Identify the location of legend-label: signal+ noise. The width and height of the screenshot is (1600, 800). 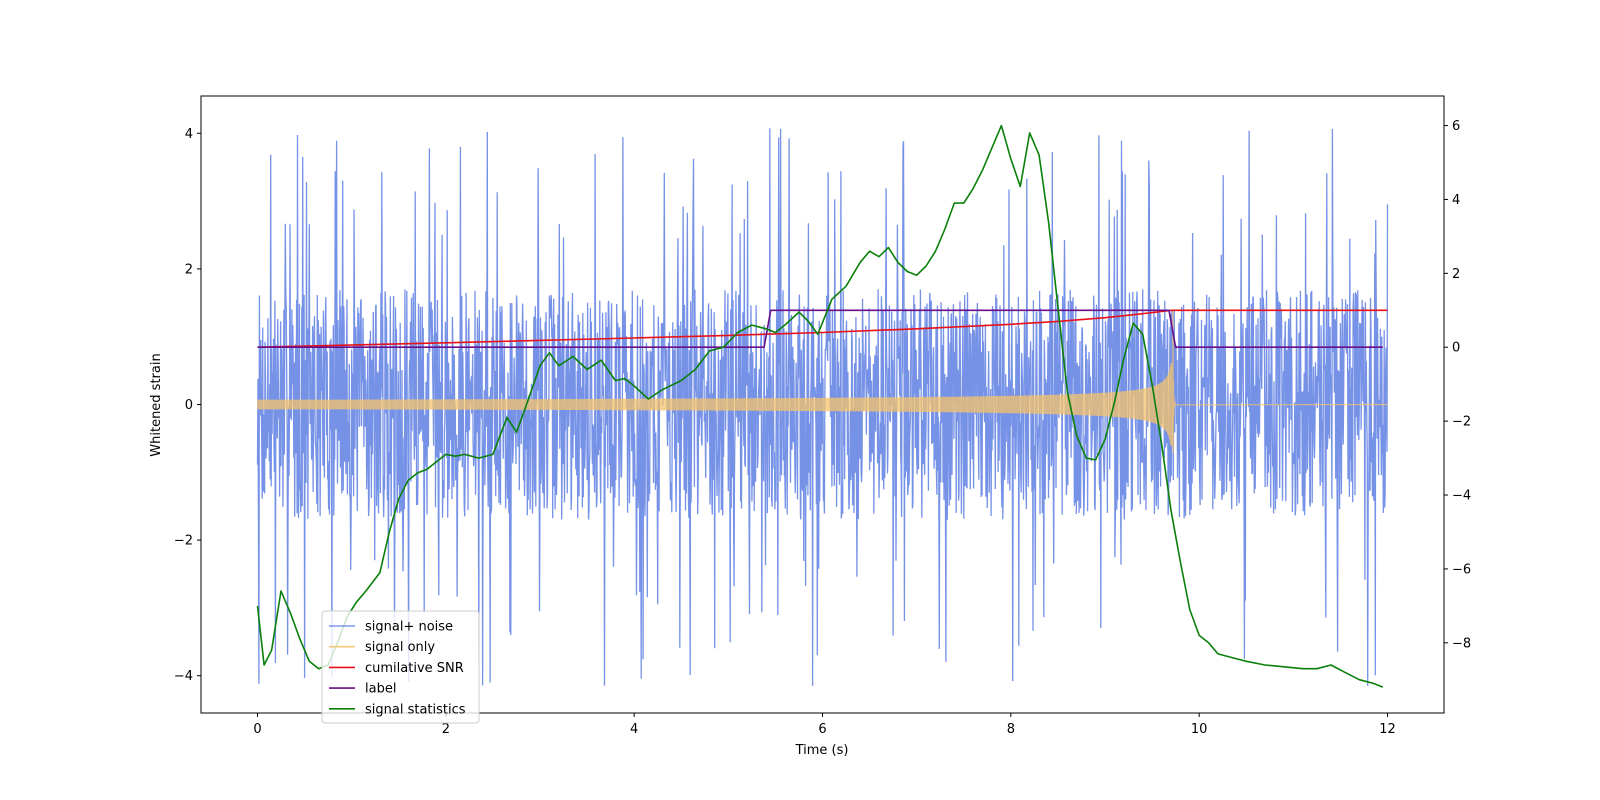
(409, 627).